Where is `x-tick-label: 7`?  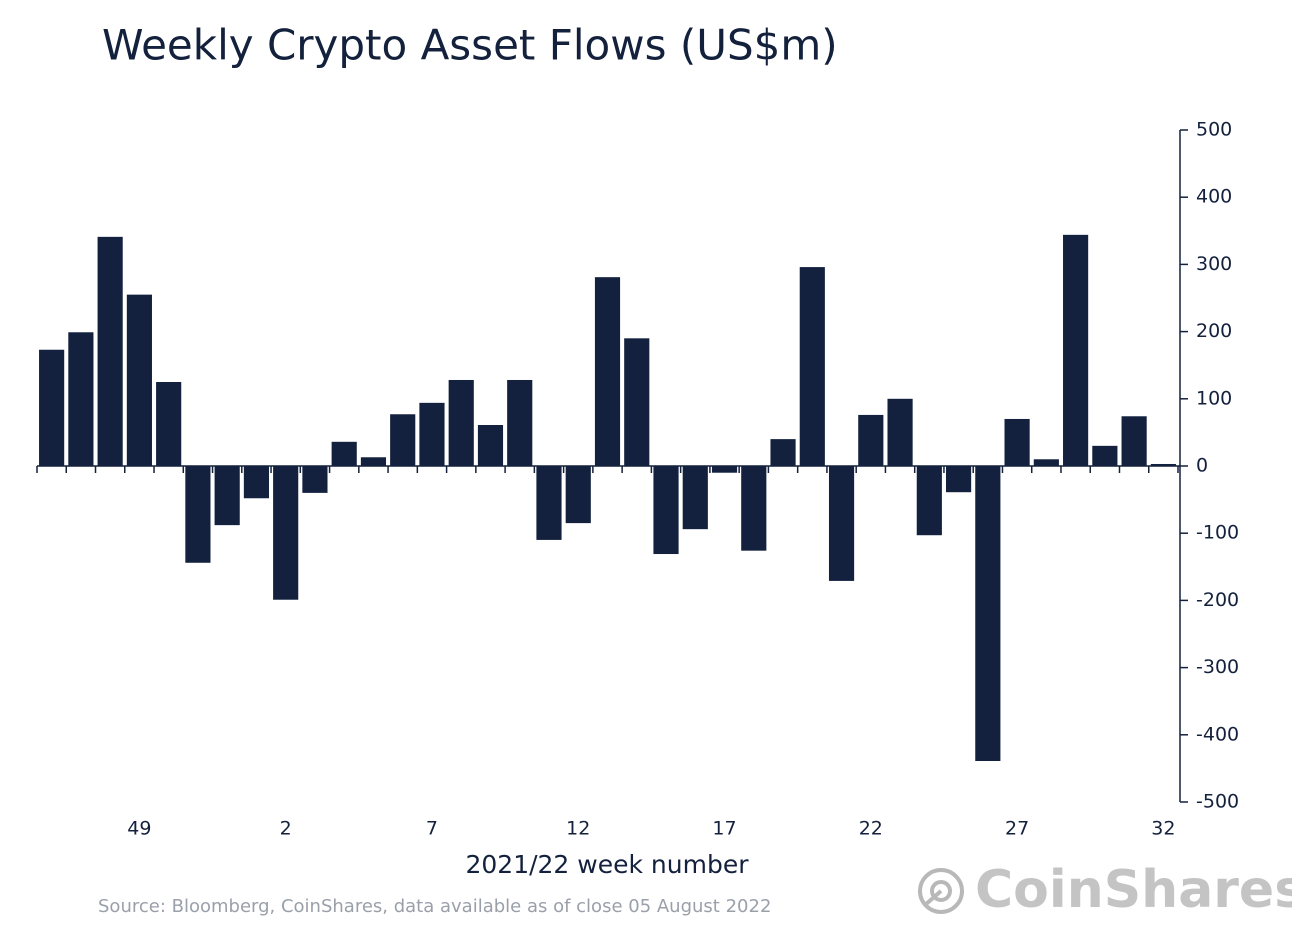
x-tick-label: 7 is located at coordinates (432, 829).